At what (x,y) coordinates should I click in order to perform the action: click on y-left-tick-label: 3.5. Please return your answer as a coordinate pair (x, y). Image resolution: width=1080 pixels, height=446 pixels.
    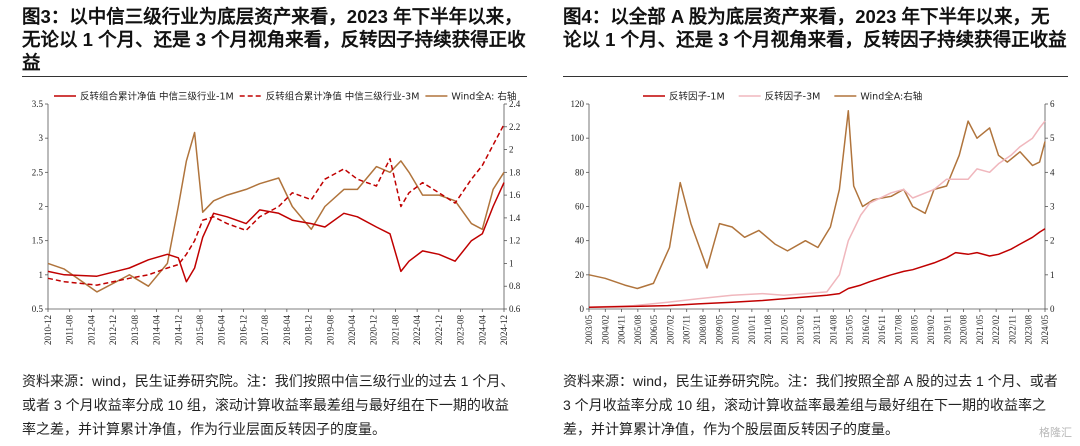
    Looking at the image, I should click on (38, 104).